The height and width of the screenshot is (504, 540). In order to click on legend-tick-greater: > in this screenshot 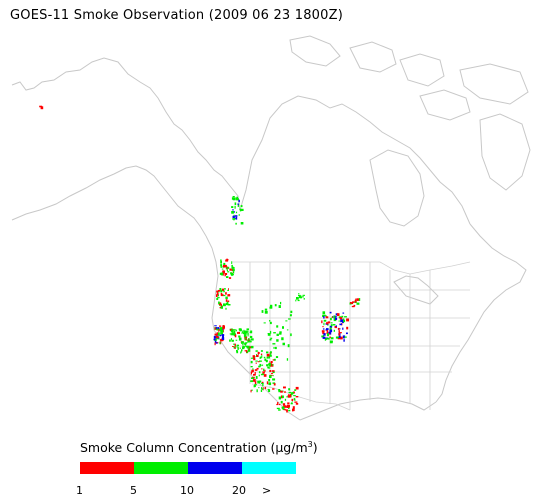, I will do `click(267, 490)`.